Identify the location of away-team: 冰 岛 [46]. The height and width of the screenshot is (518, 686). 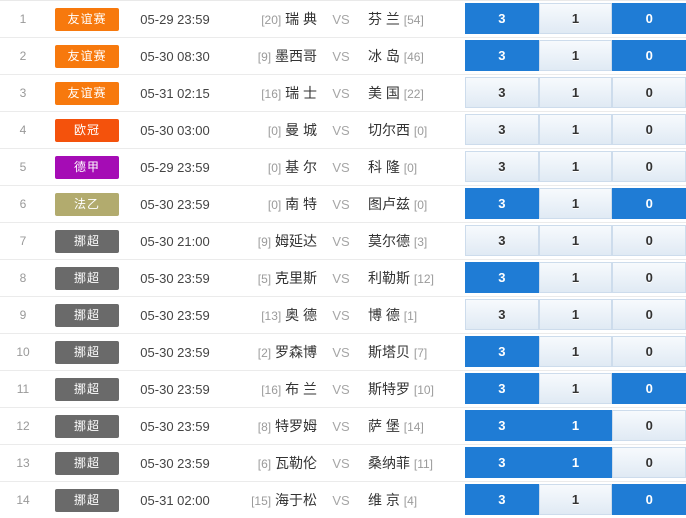
(415, 56).